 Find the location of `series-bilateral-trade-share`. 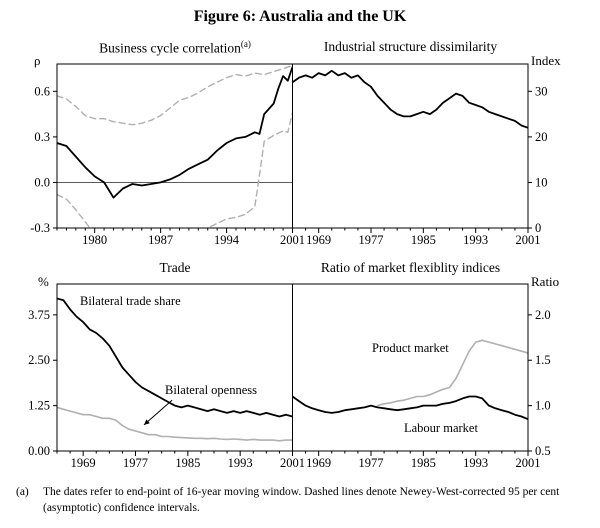

series-bilateral-trade-share is located at coordinates (175, 357).